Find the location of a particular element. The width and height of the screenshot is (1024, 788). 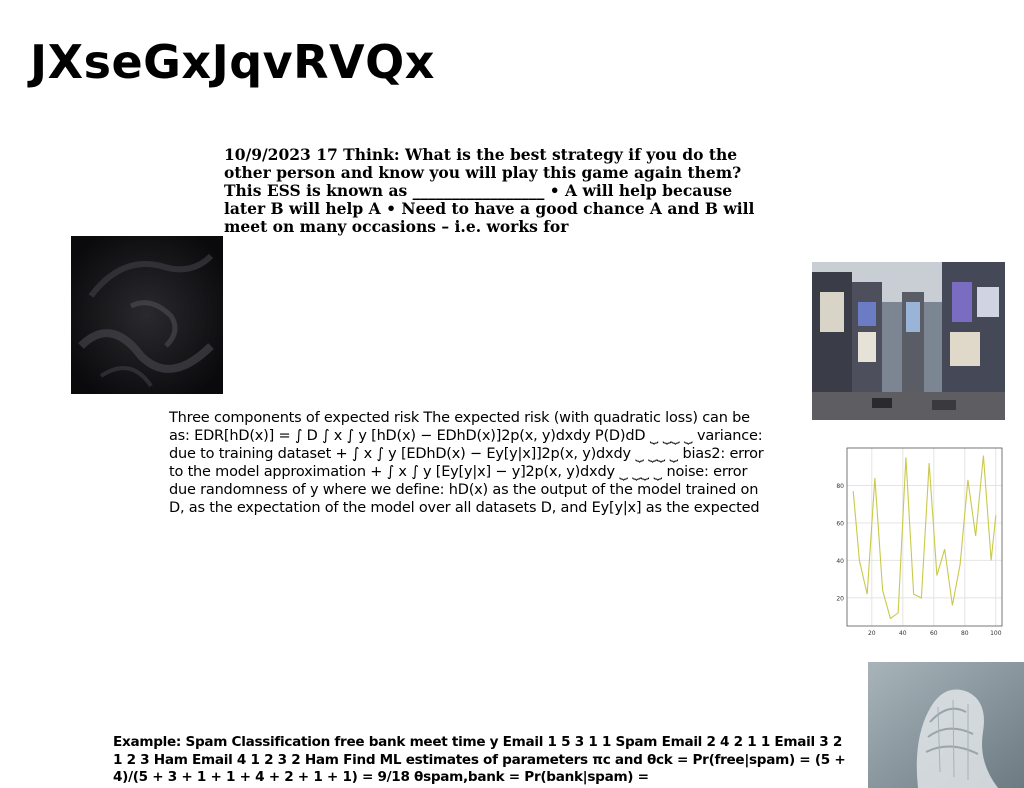

y-tick-label: 80 is located at coordinates (840, 486).